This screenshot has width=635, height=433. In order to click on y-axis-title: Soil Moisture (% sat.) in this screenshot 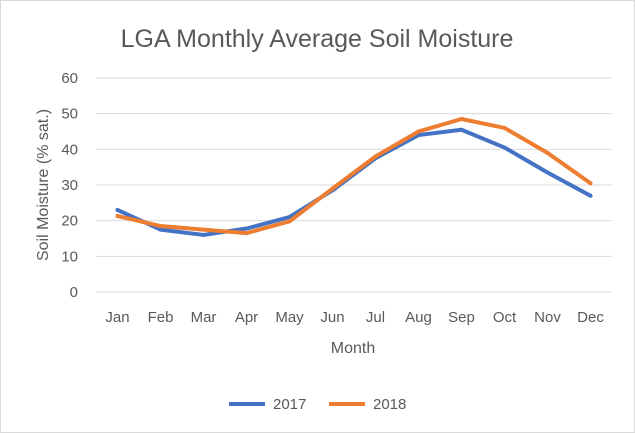, I will do `click(43, 185)`.